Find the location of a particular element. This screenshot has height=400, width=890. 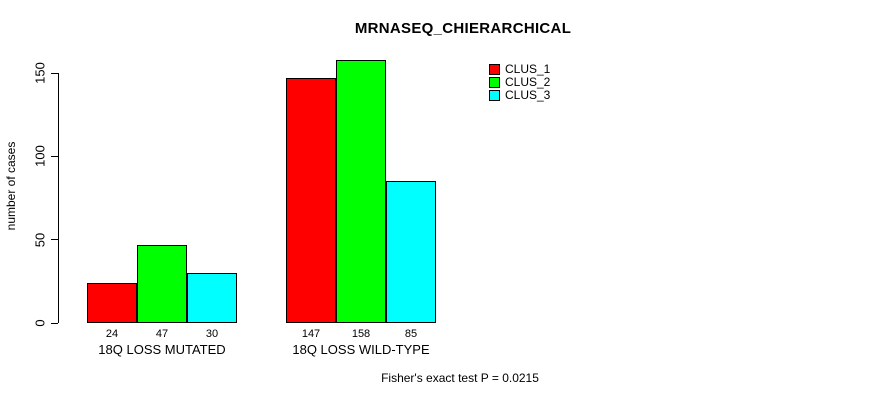

legend-item: CLUS_1 is located at coordinates (519, 69).